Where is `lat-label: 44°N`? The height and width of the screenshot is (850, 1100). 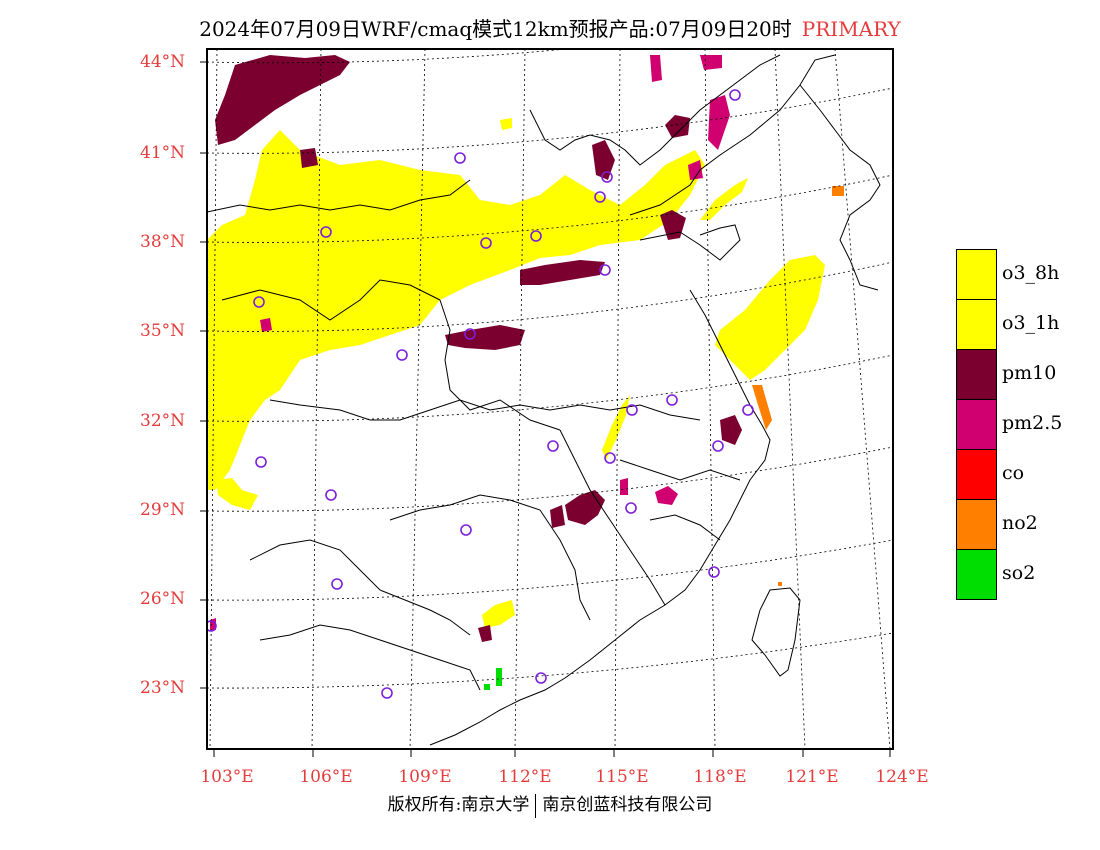
lat-label: 44°N is located at coordinates (163, 62).